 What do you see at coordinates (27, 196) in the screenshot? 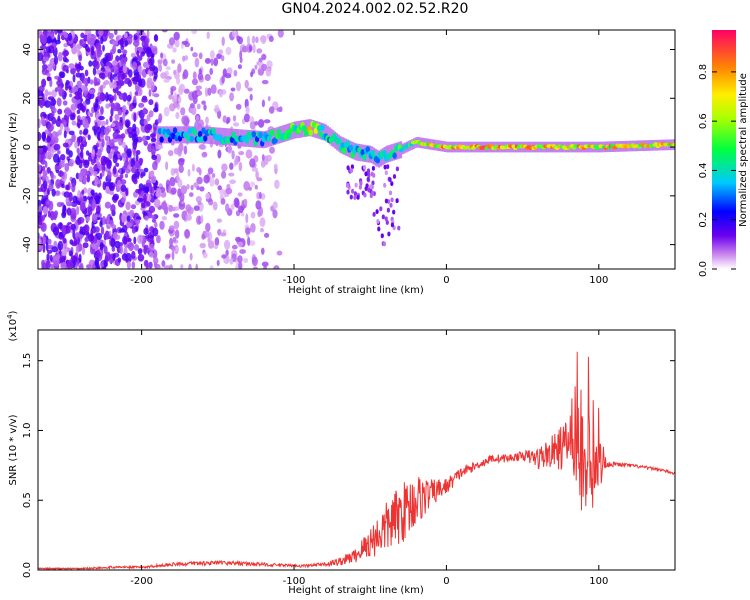
I see `y-tick-label: -20` at bounding box center [27, 196].